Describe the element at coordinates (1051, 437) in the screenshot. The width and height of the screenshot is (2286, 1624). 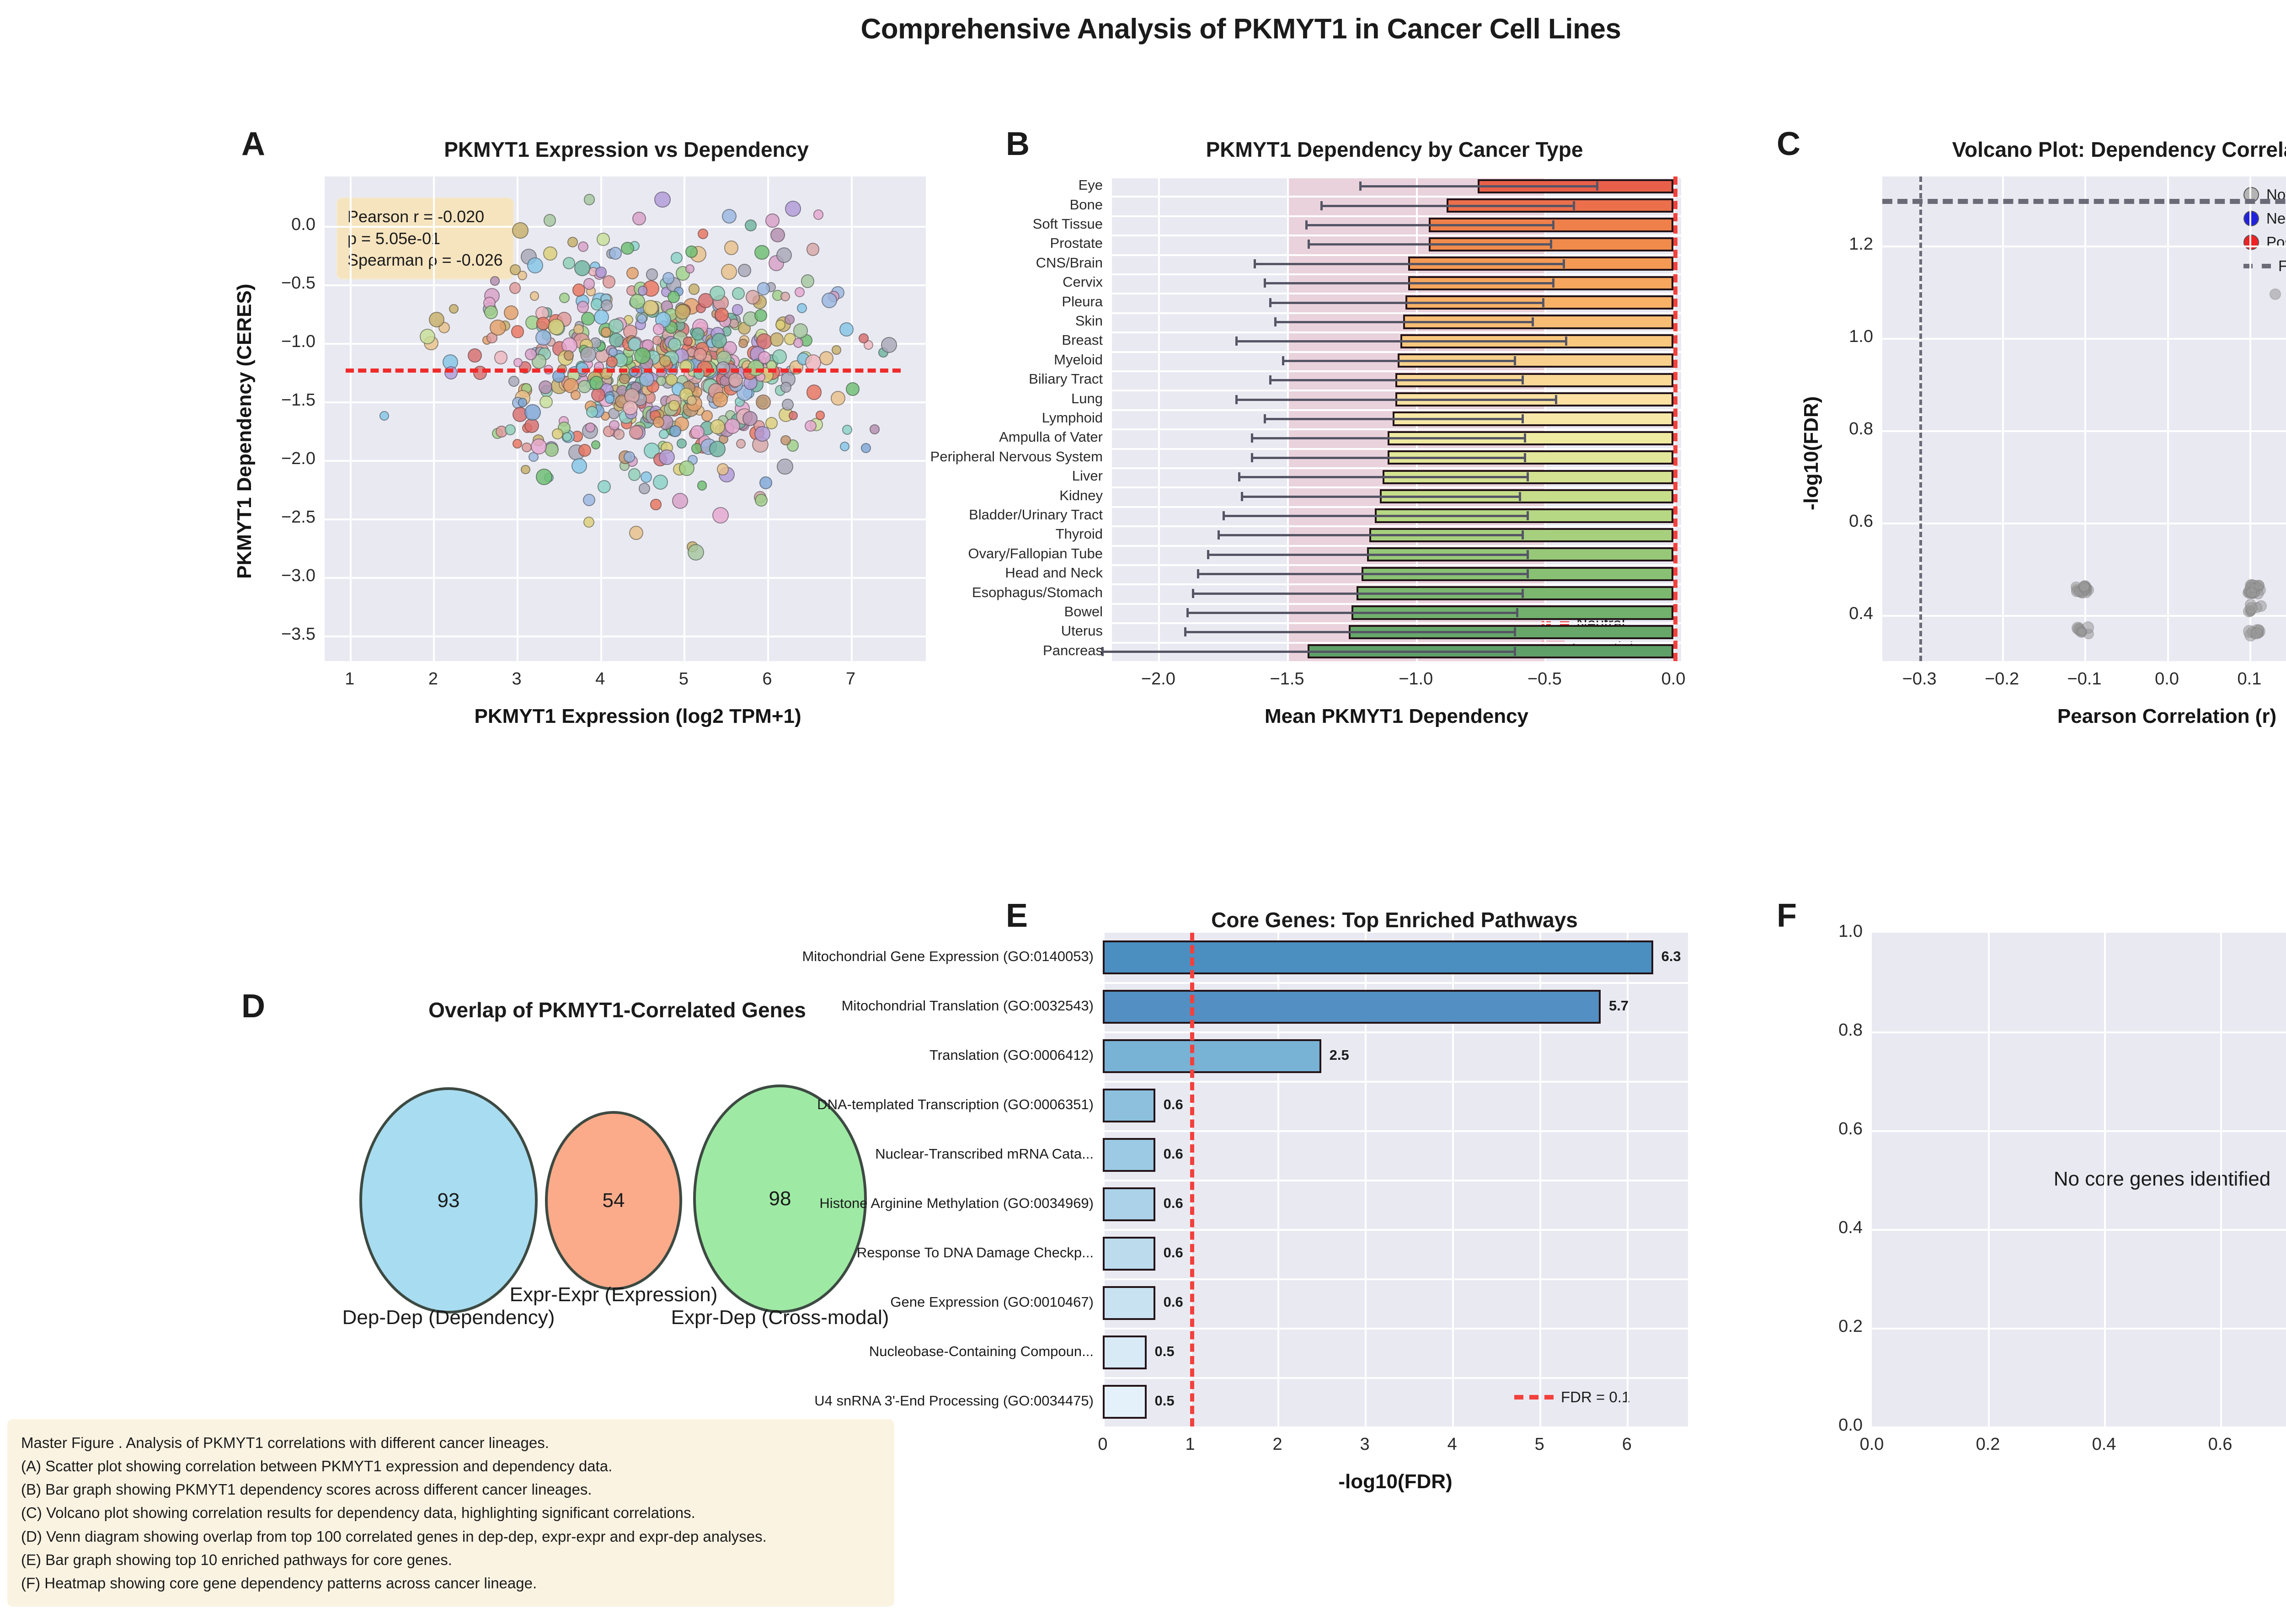
I see `panel-b-category-label: Ampulla of Vater` at that location.